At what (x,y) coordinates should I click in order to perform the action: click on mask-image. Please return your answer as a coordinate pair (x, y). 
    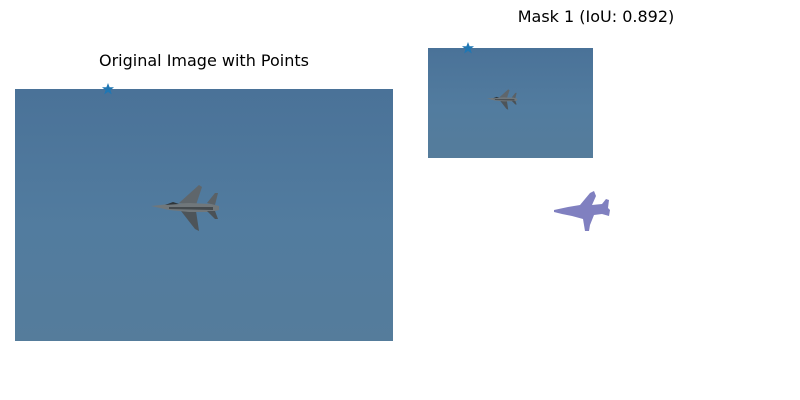
    Looking at the image, I should click on (510, 103).